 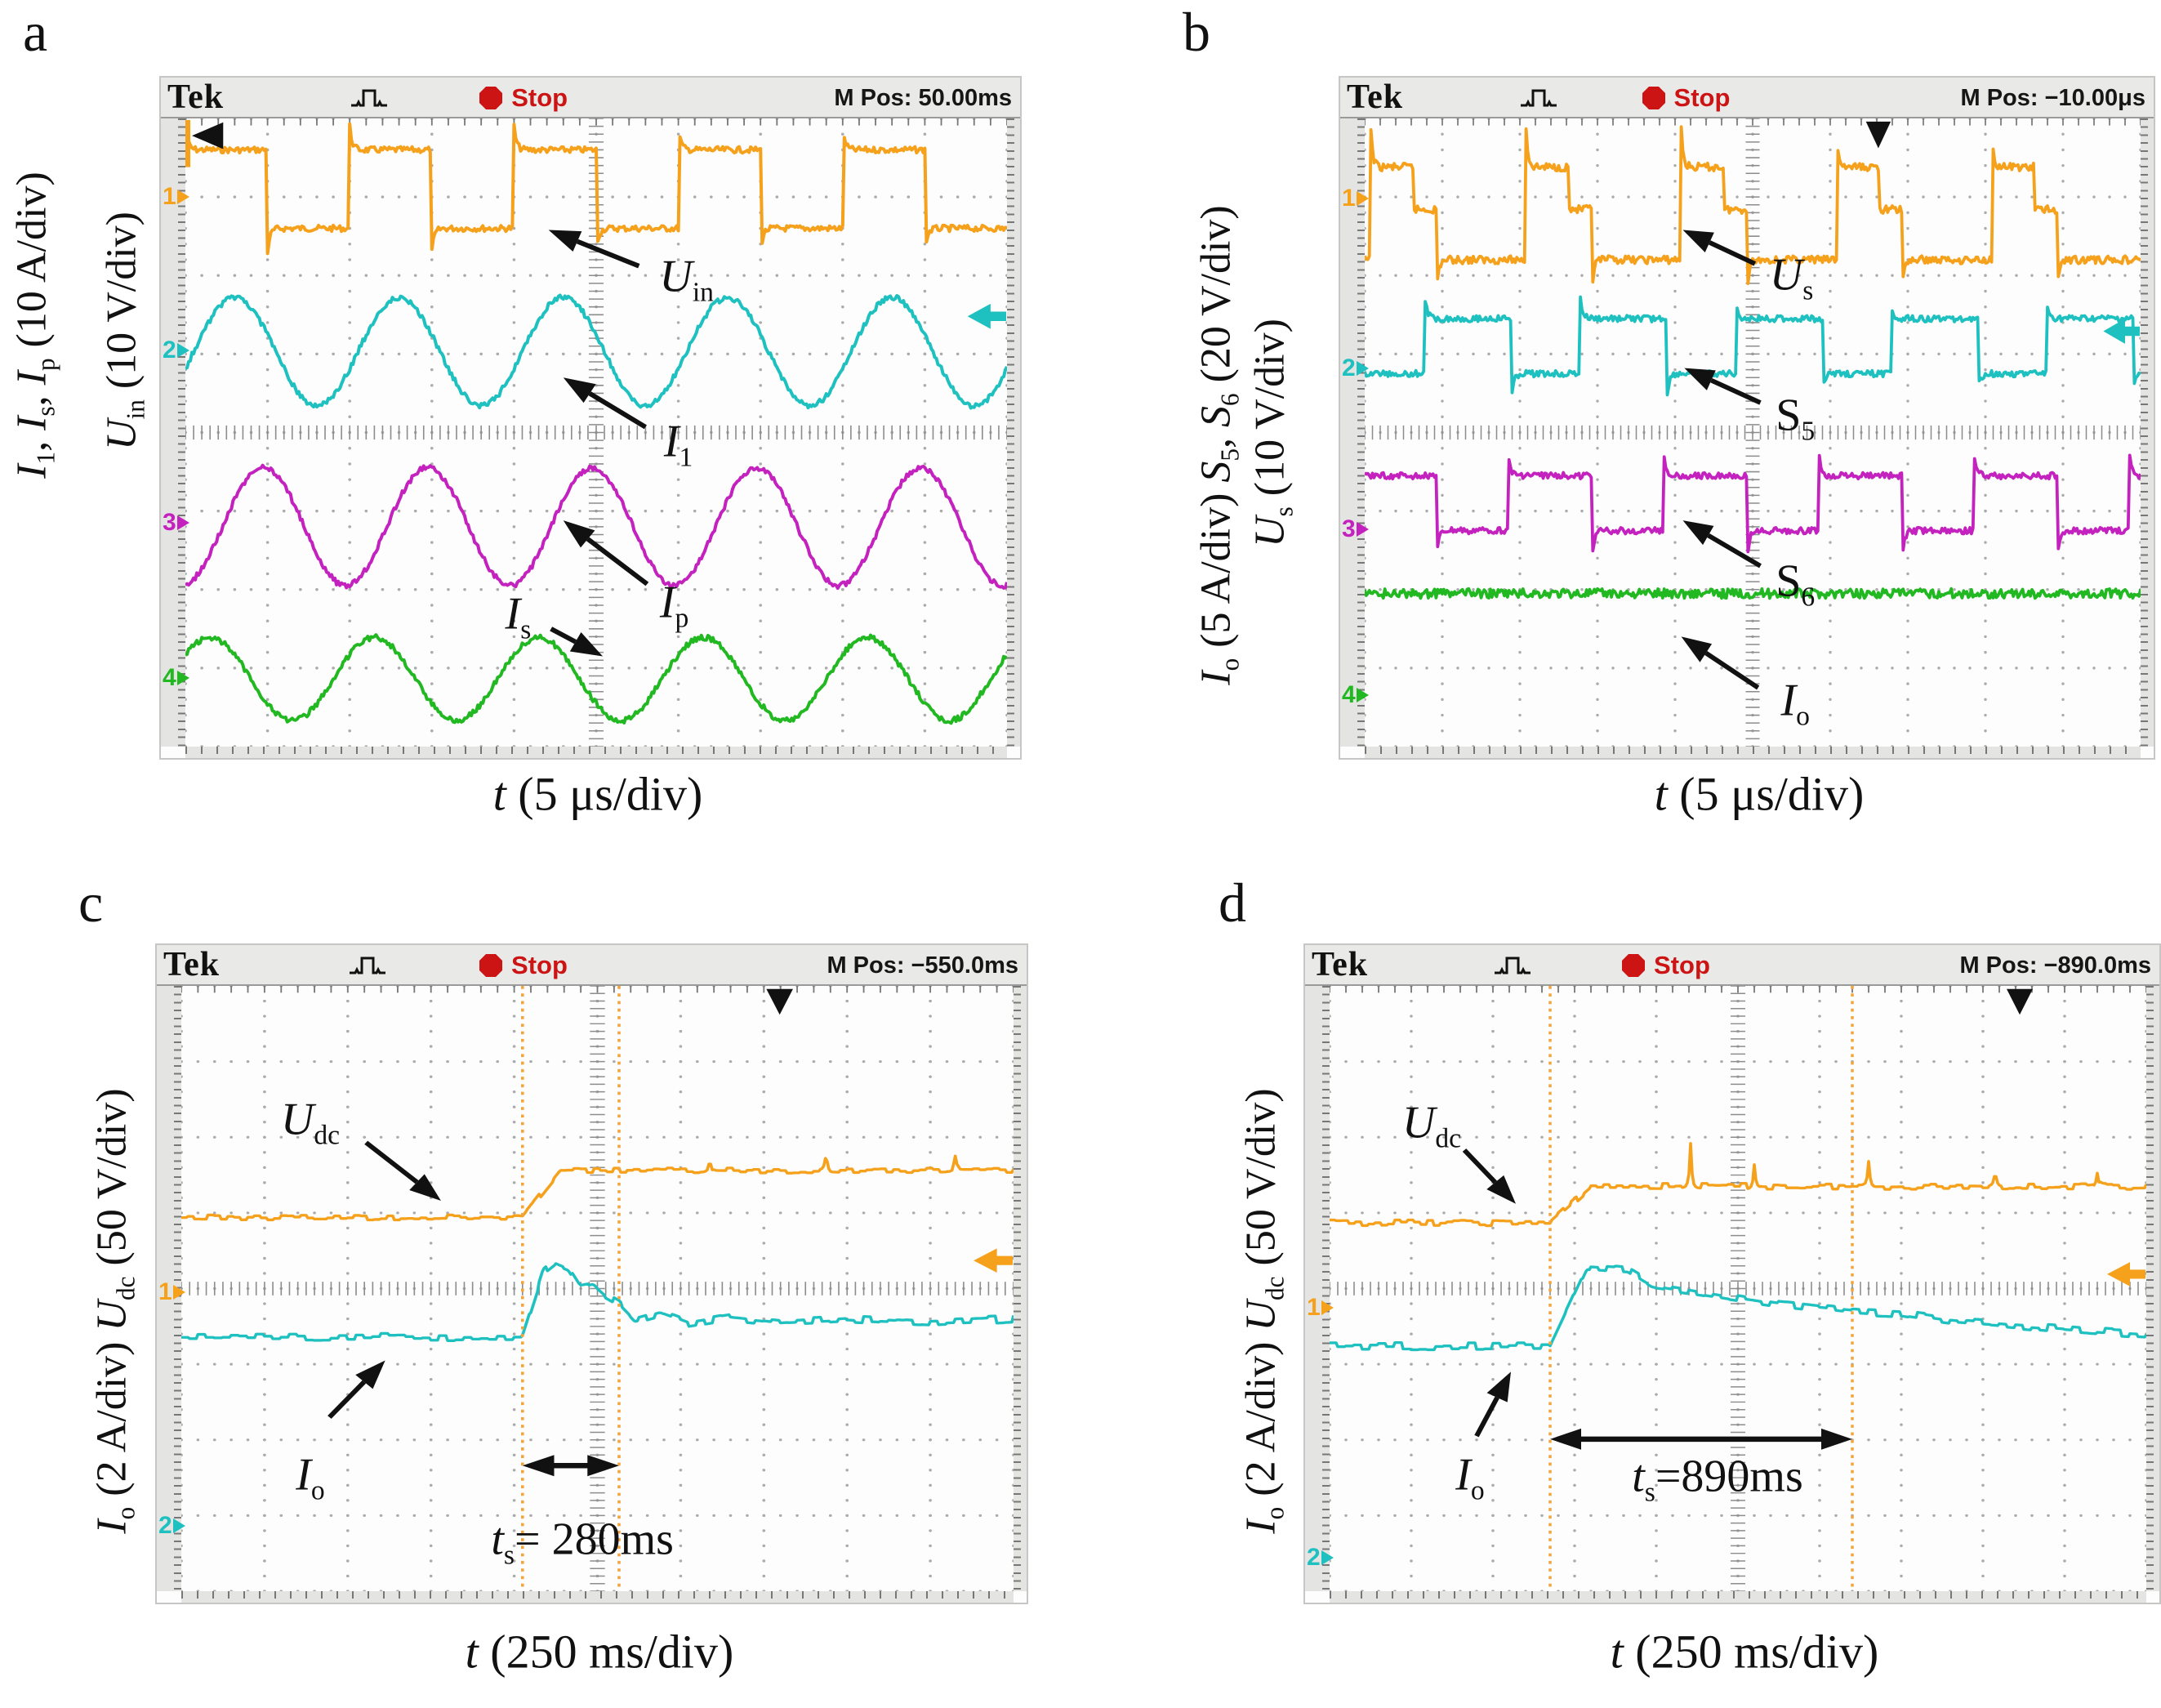 What do you see at coordinates (2053, 98) in the screenshot?
I see `m-pos-readout: M Pos: −10.00μs` at bounding box center [2053, 98].